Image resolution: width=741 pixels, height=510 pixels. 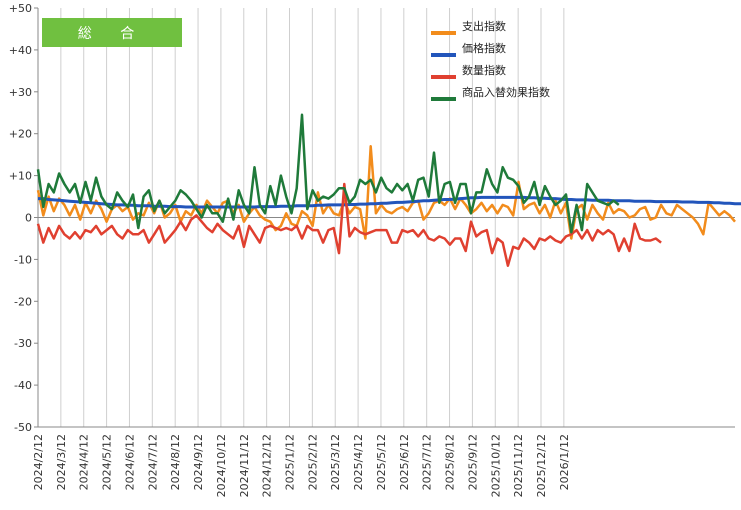 What do you see at coordinates (129, 462) in the screenshot?
I see `x-tick-label: 2024/6/12` at bounding box center [129, 462].